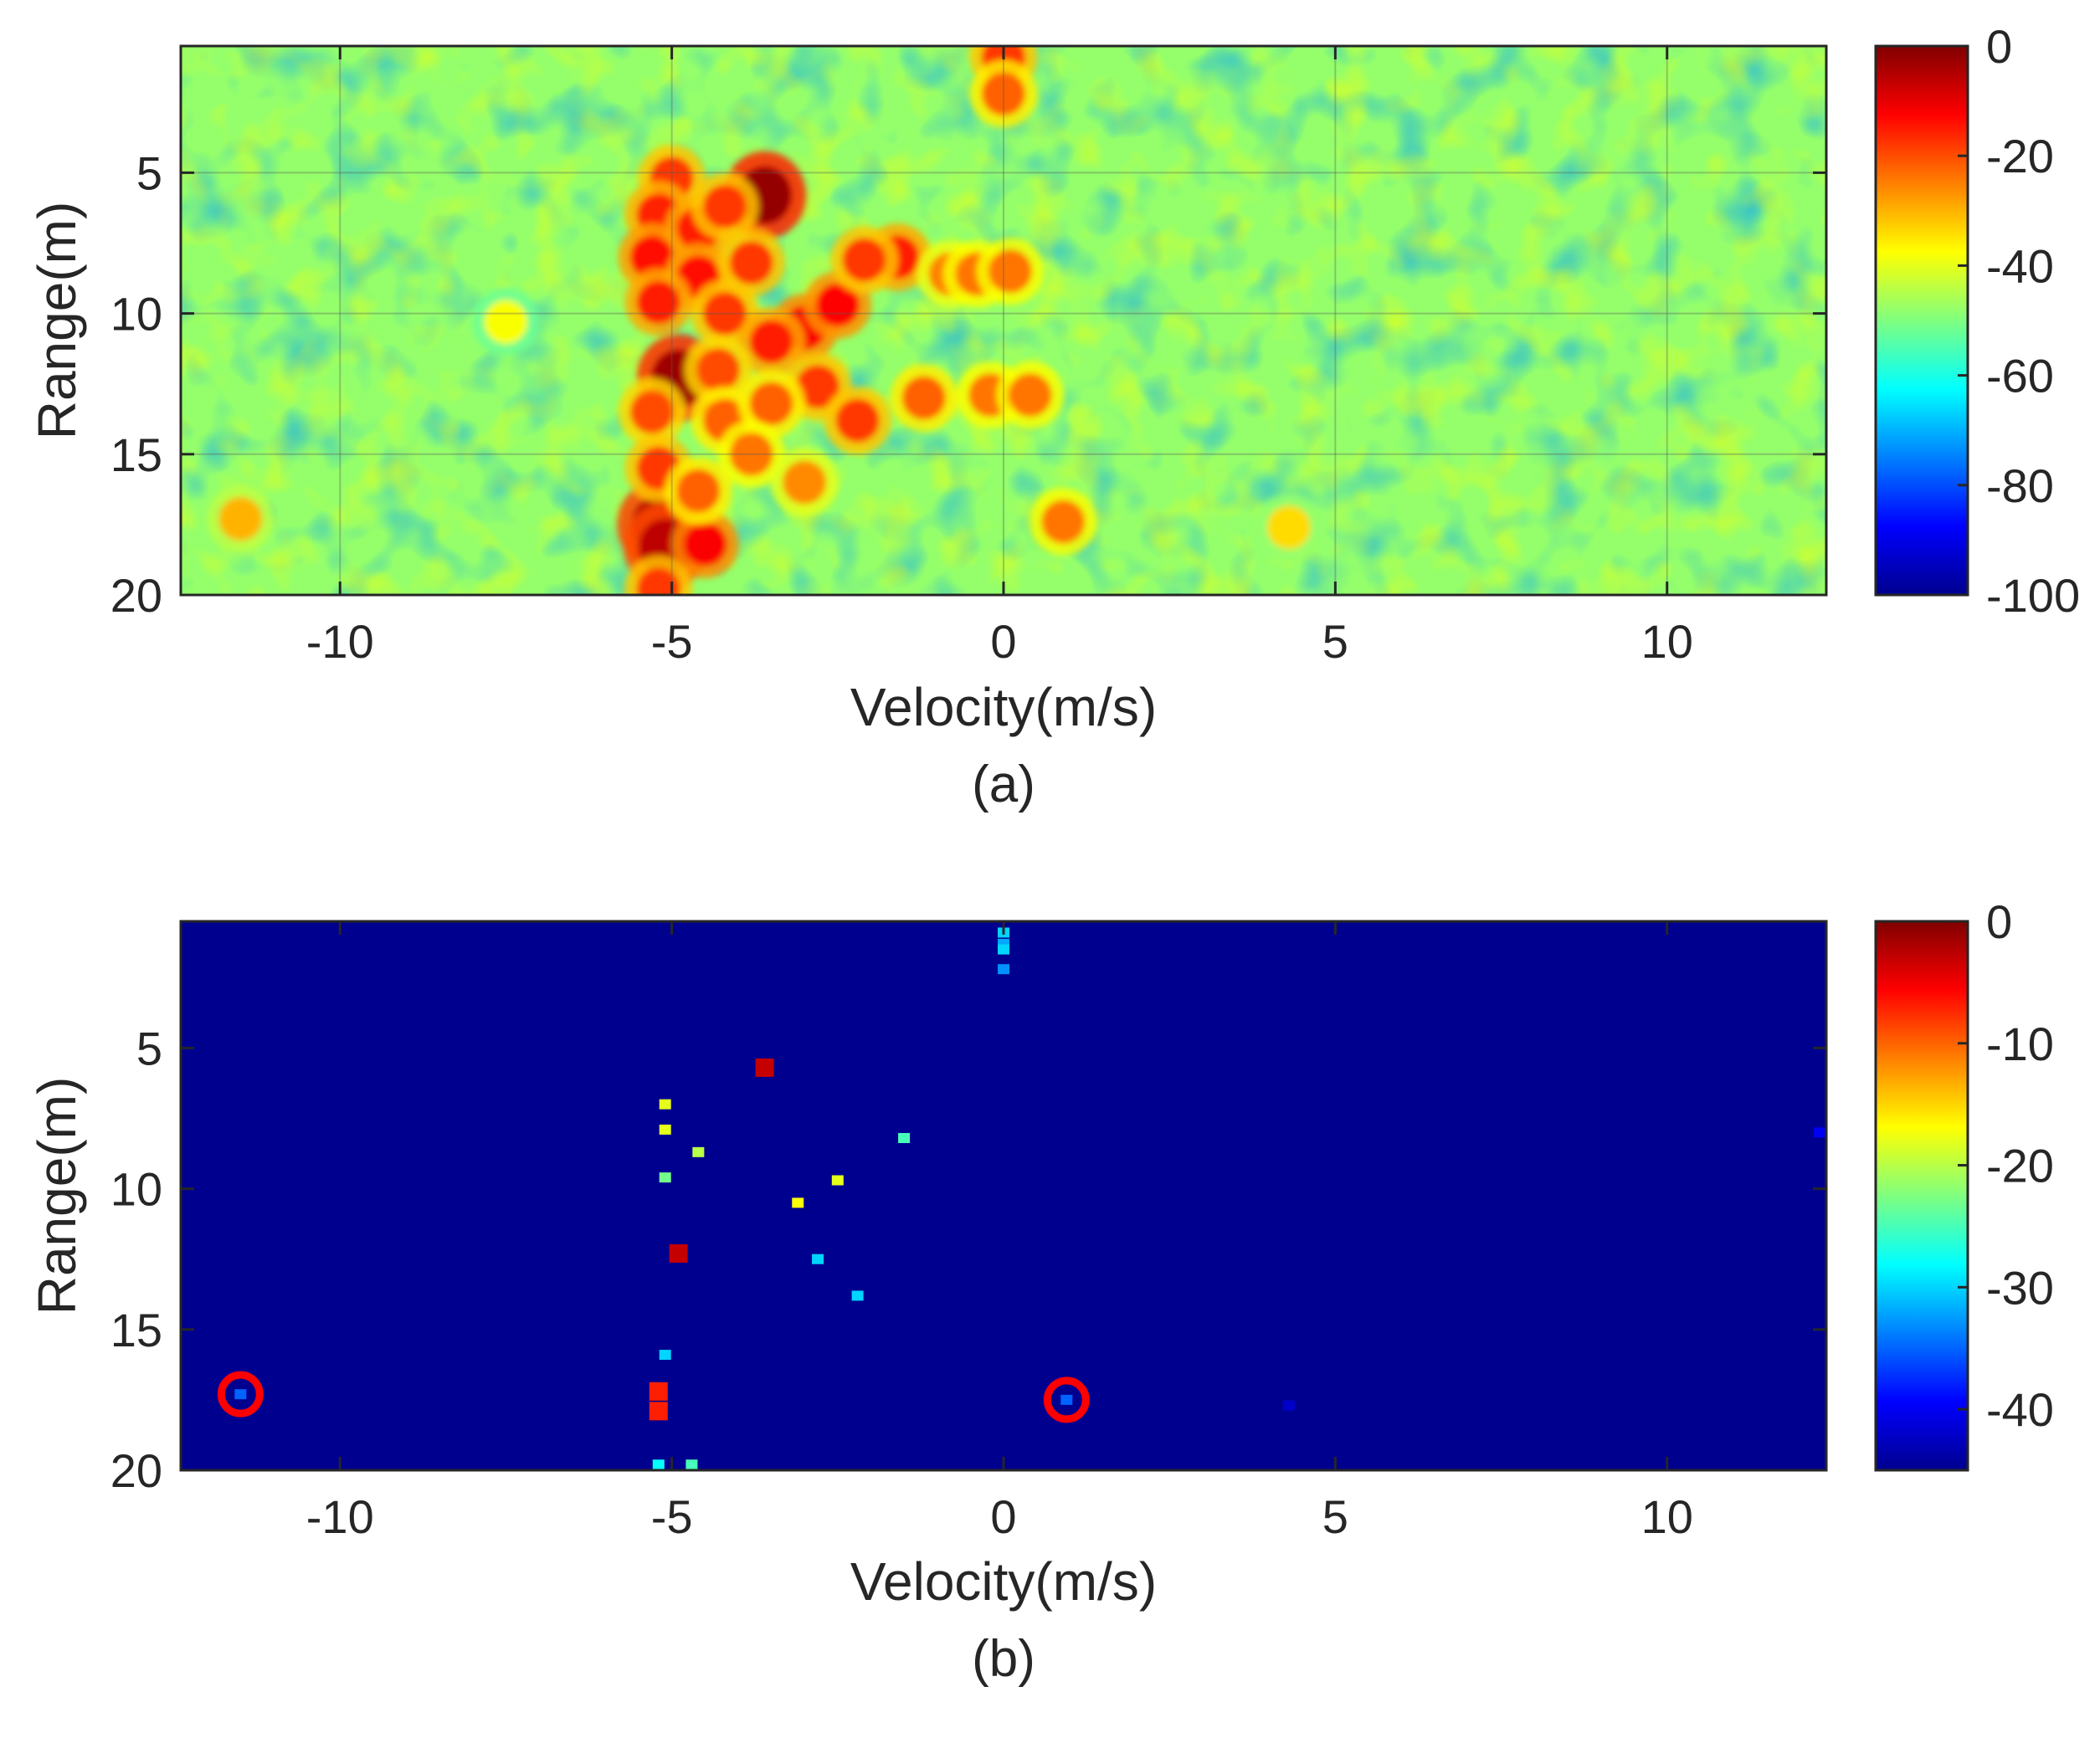 The height and width of the screenshot is (1738, 2100). What do you see at coordinates (2033, 595) in the screenshot?
I see `colorbar-tick-label: -100` at bounding box center [2033, 595].